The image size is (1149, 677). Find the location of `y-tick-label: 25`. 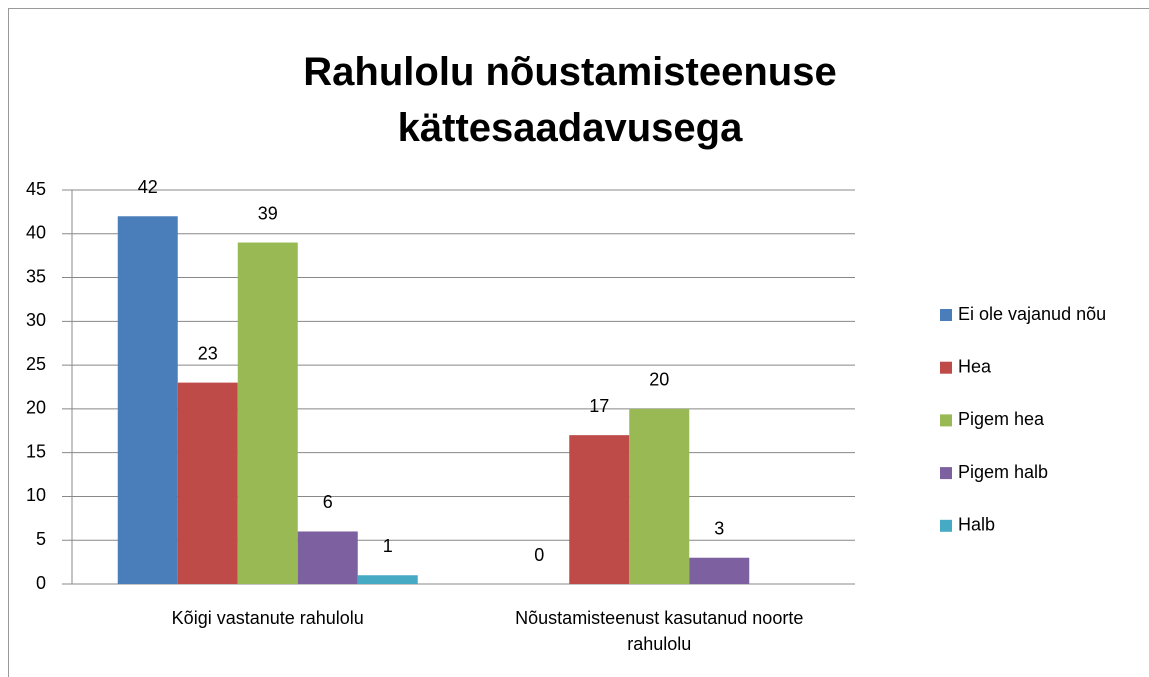

y-tick-label: 25 is located at coordinates (36, 364).